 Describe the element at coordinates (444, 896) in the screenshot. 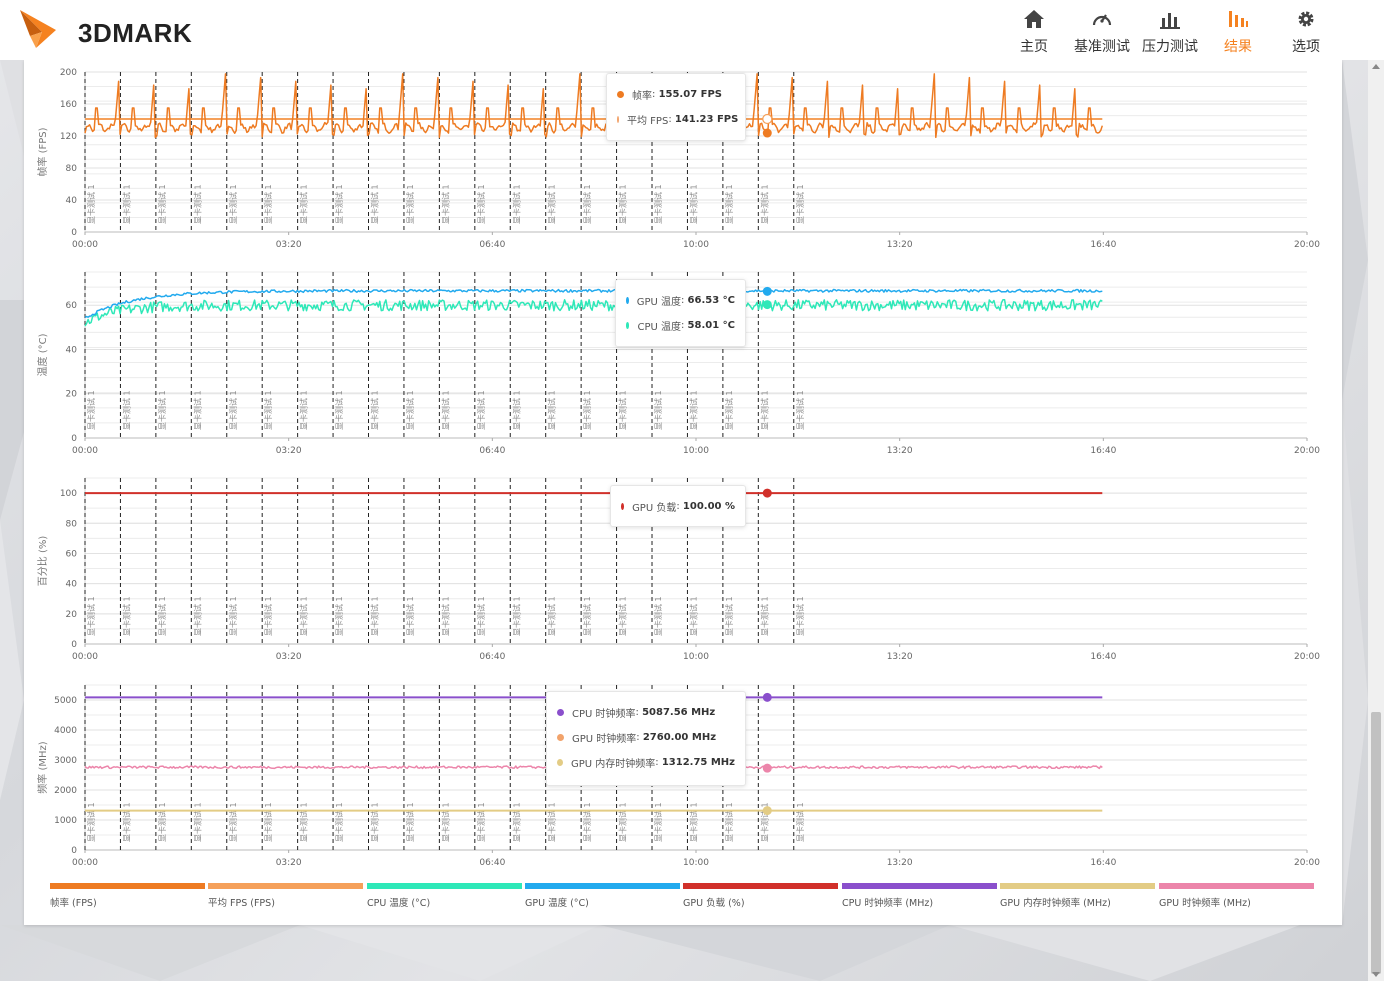

I see `legend-item: CPU 温度 (°C)` at that location.